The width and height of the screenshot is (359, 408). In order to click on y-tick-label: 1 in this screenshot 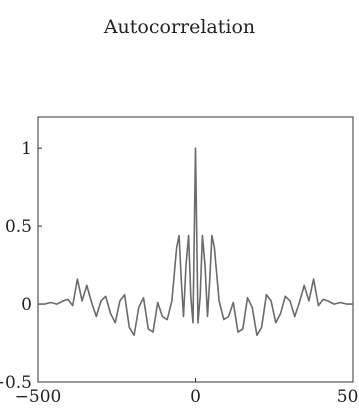, I will do `click(26, 149)`.